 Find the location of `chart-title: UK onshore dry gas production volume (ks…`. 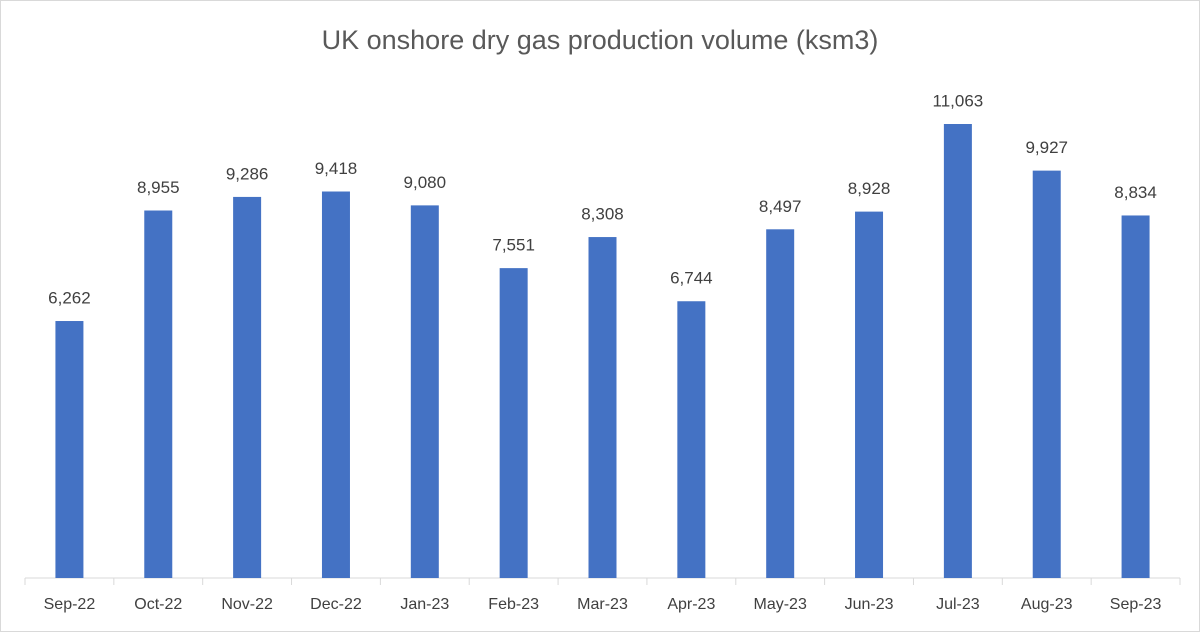

chart-title: UK onshore dry gas production volume (ks… is located at coordinates (600, 40).